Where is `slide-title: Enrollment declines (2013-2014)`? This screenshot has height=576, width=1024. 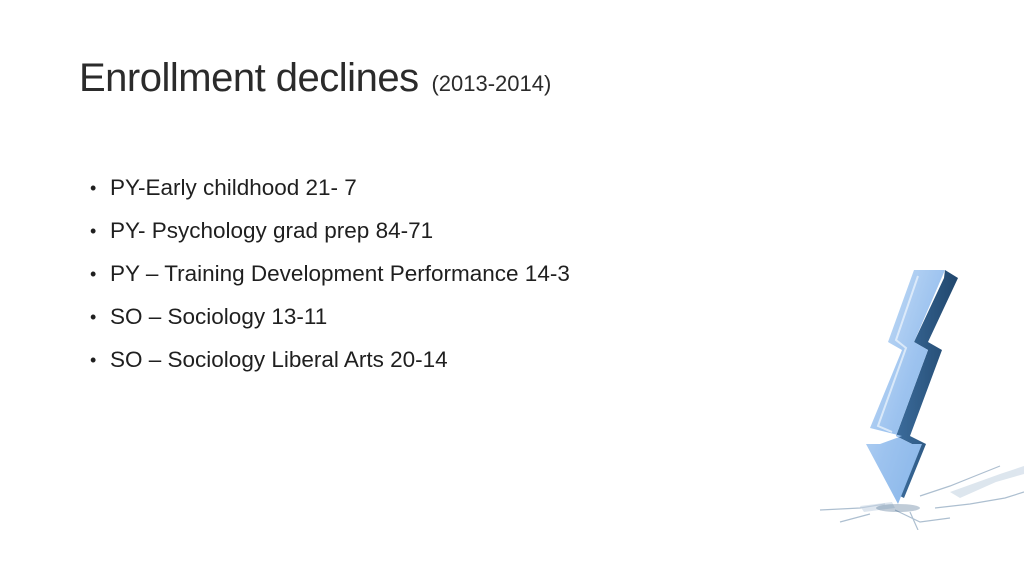 slide-title: Enrollment declines (2013-2014) is located at coordinates (315, 78).